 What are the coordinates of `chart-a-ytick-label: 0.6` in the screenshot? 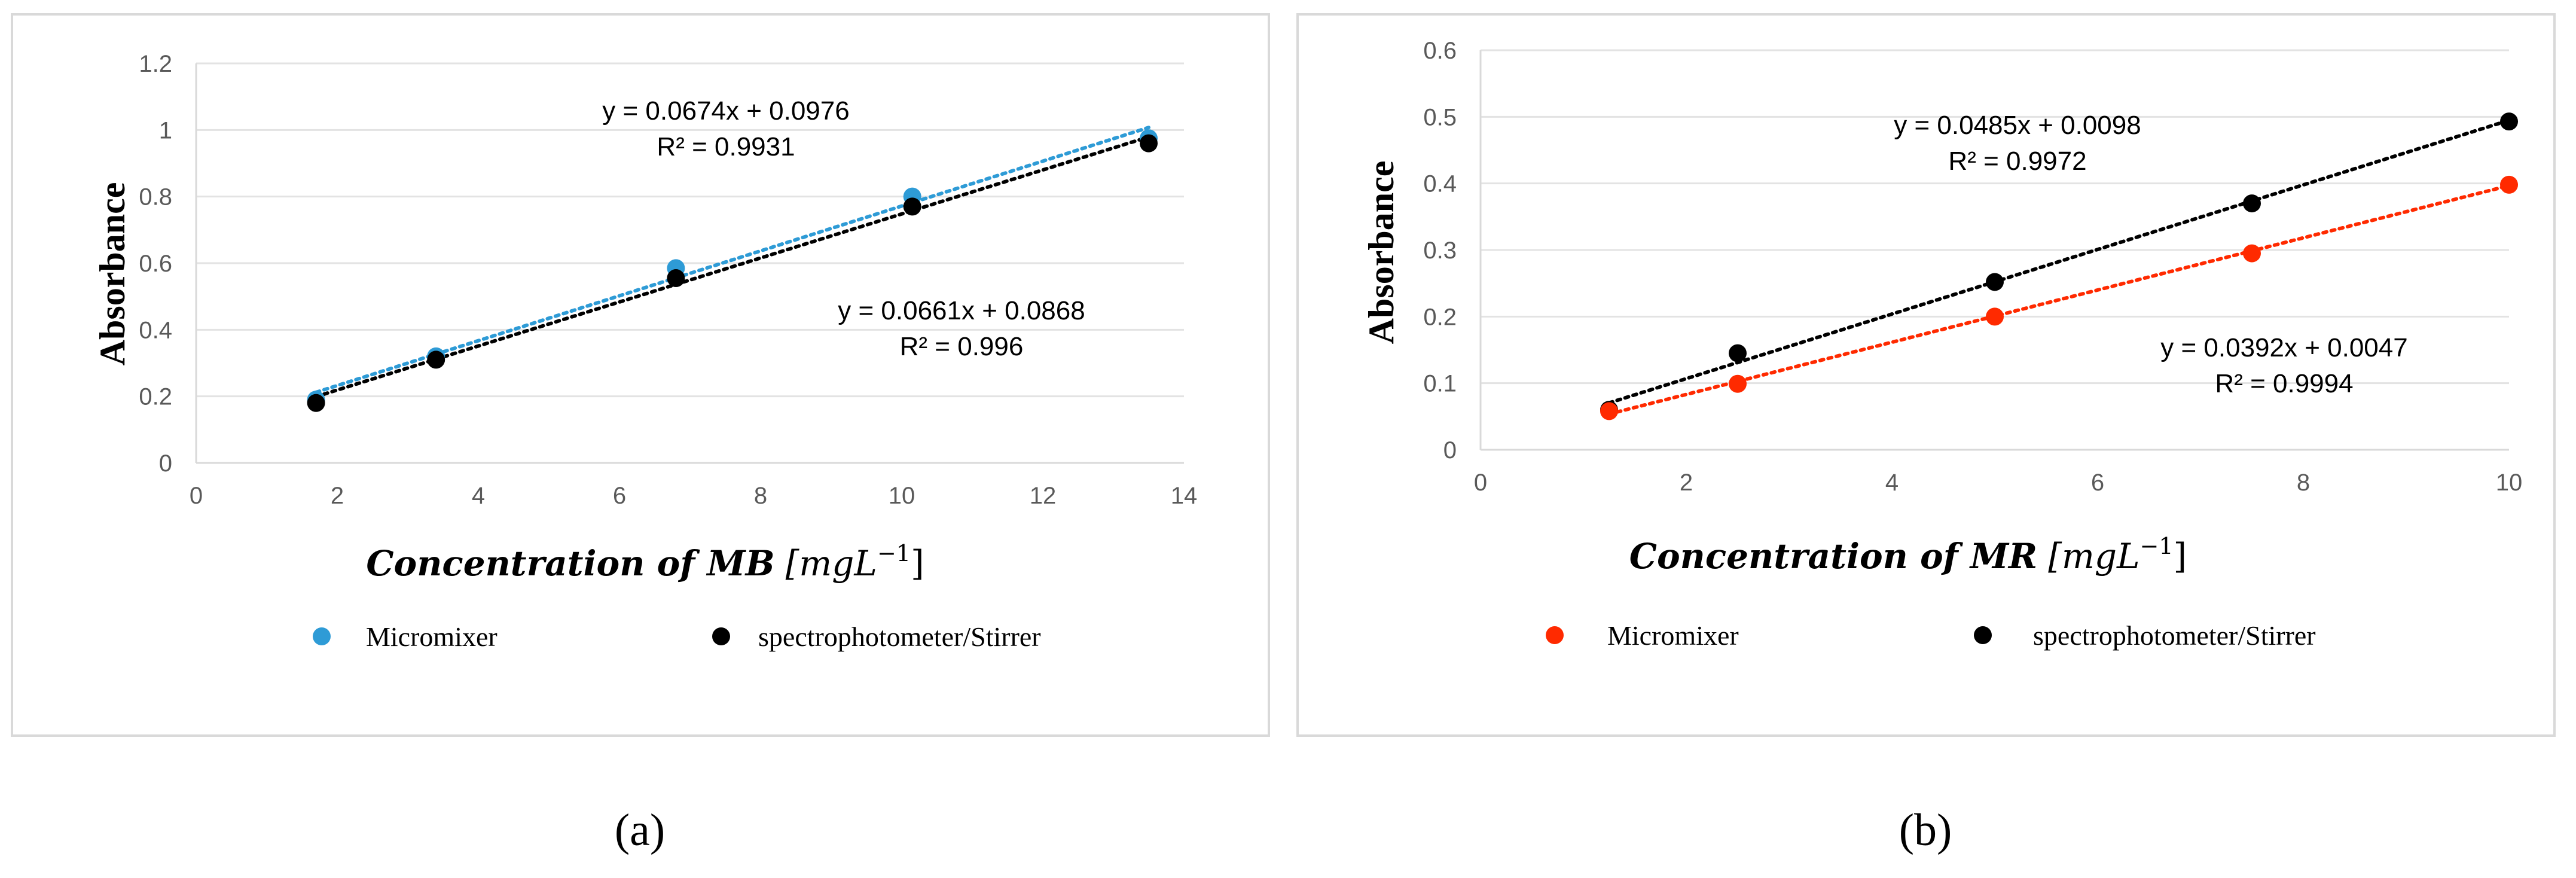 It's located at (155, 264).